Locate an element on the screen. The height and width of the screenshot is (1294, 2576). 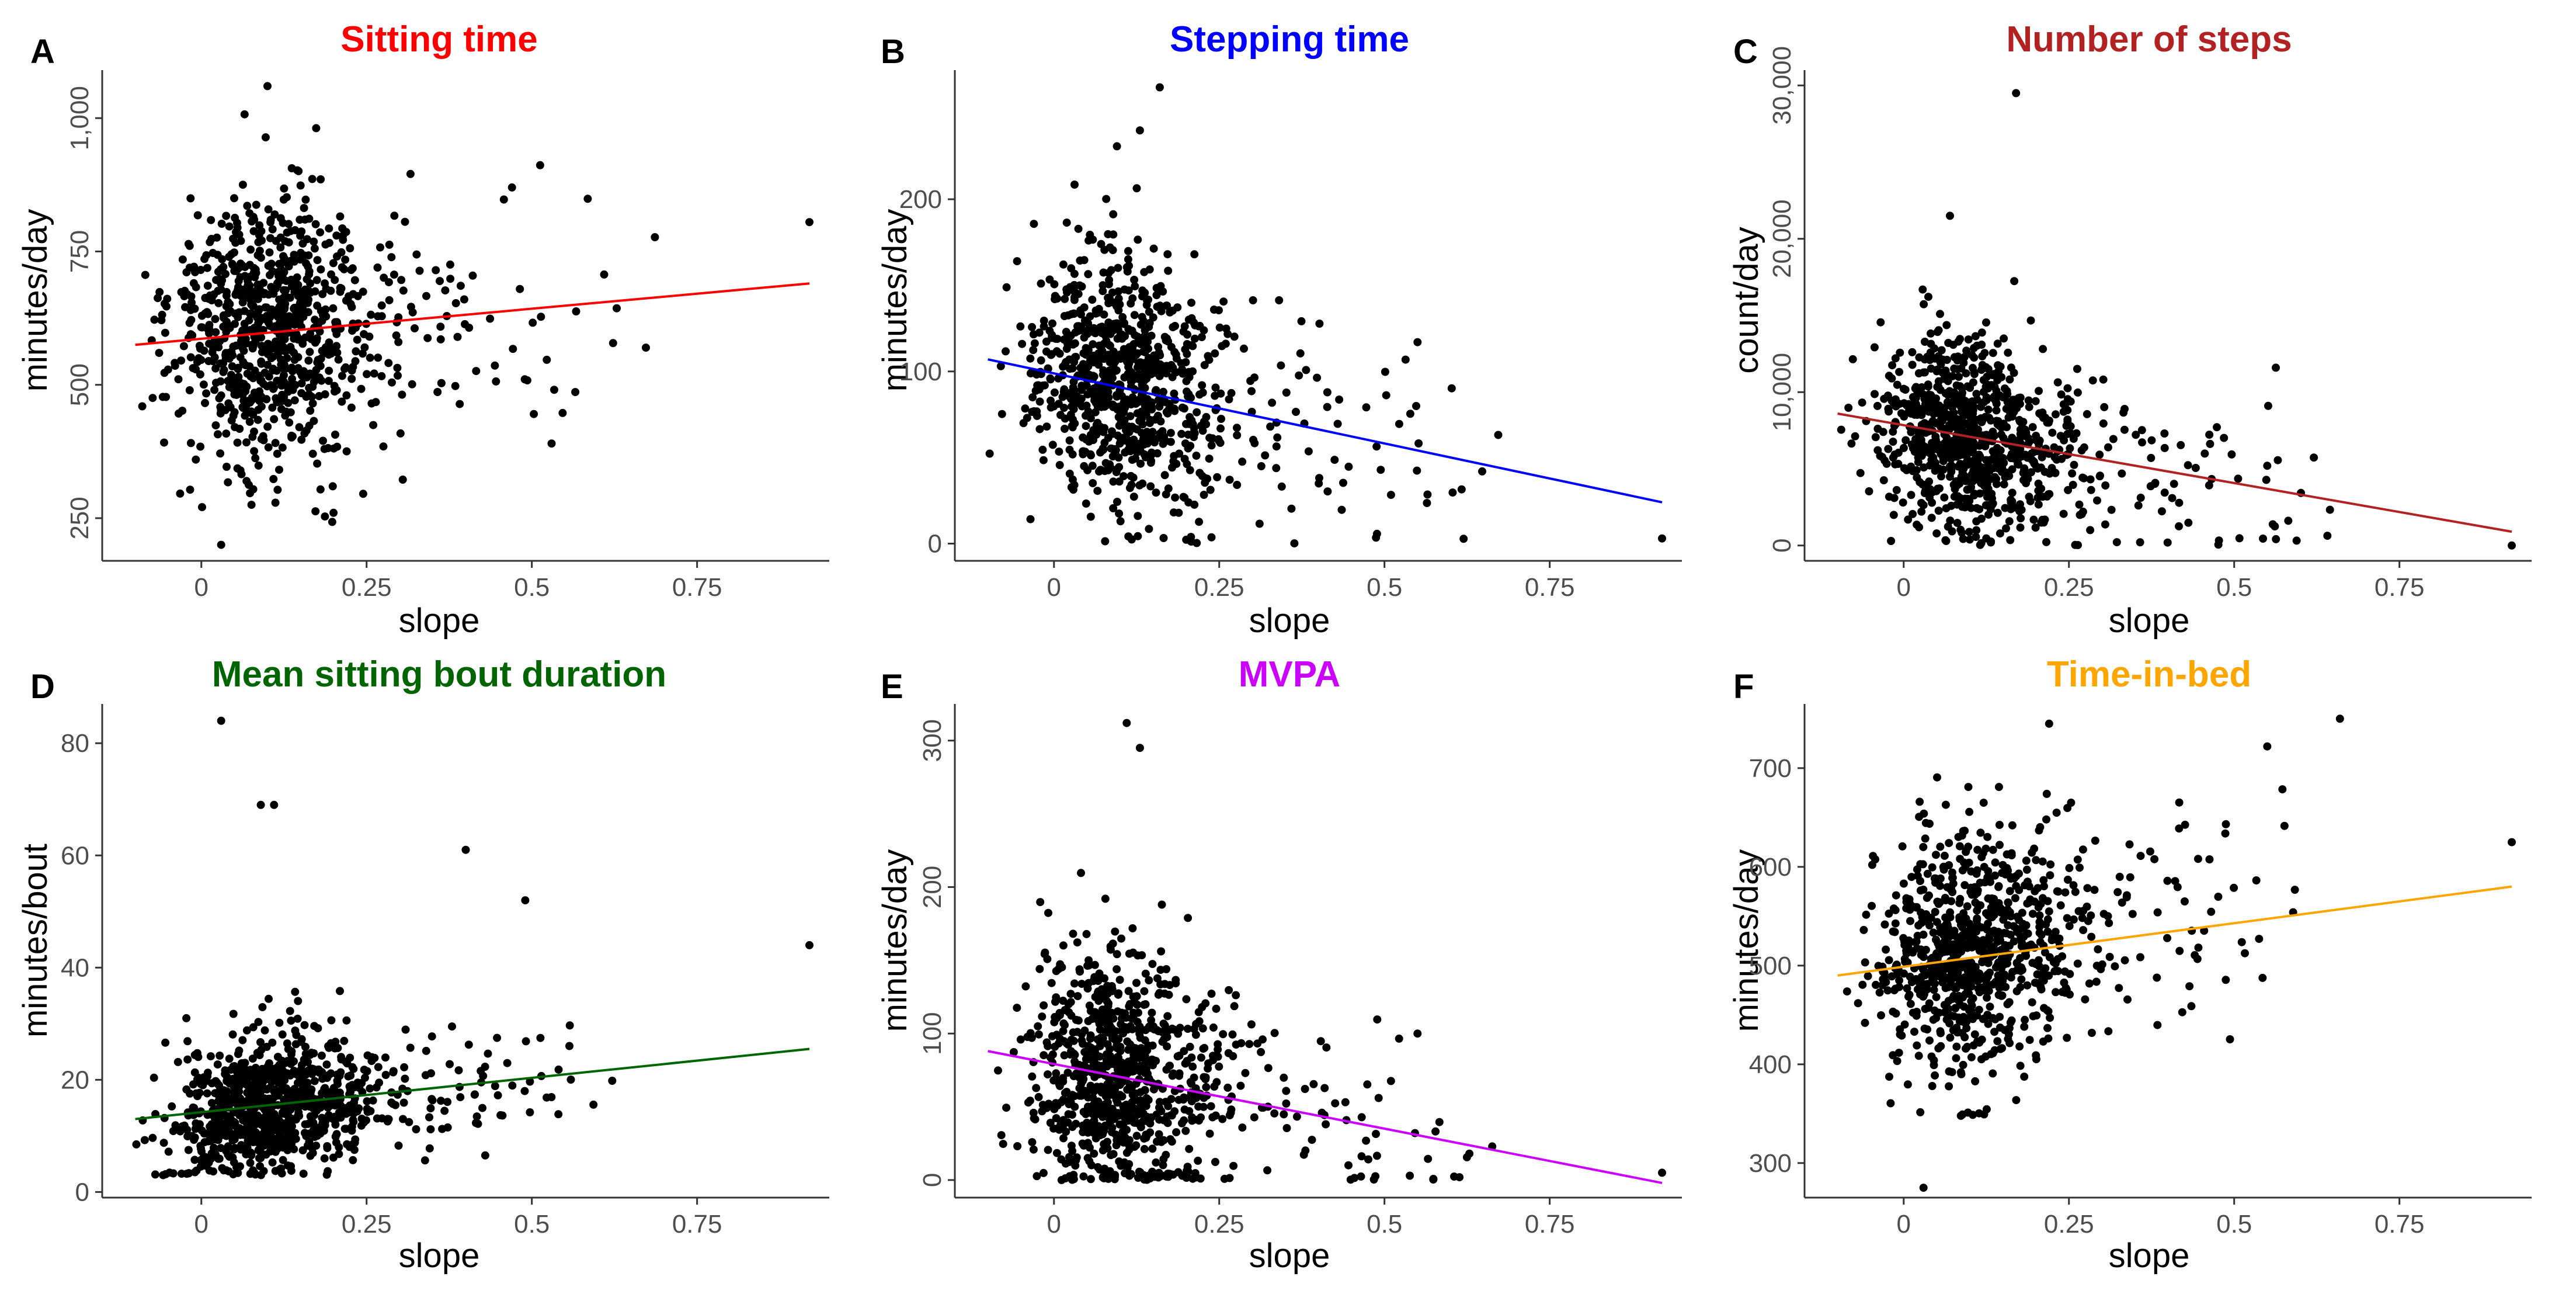
y-tick-label: 300 is located at coordinates (1771, 1163).